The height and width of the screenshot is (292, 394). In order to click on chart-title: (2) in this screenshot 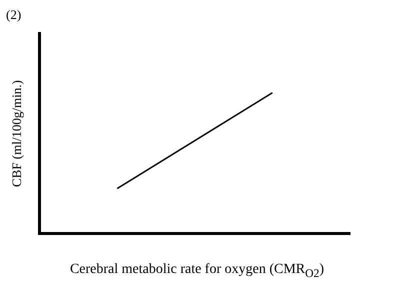, I will do `click(14, 14)`.